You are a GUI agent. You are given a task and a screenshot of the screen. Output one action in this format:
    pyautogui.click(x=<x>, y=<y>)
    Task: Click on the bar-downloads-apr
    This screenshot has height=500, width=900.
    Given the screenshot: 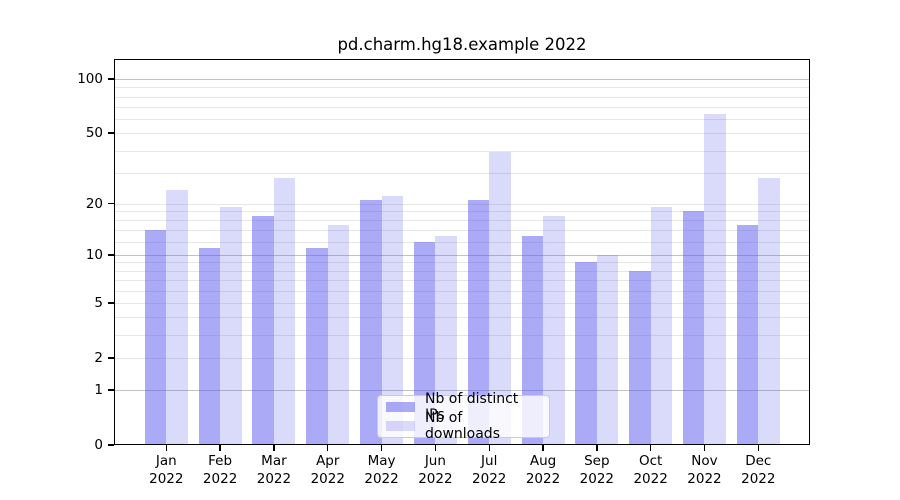 What is the action you would take?
    pyautogui.click(x=338, y=335)
    